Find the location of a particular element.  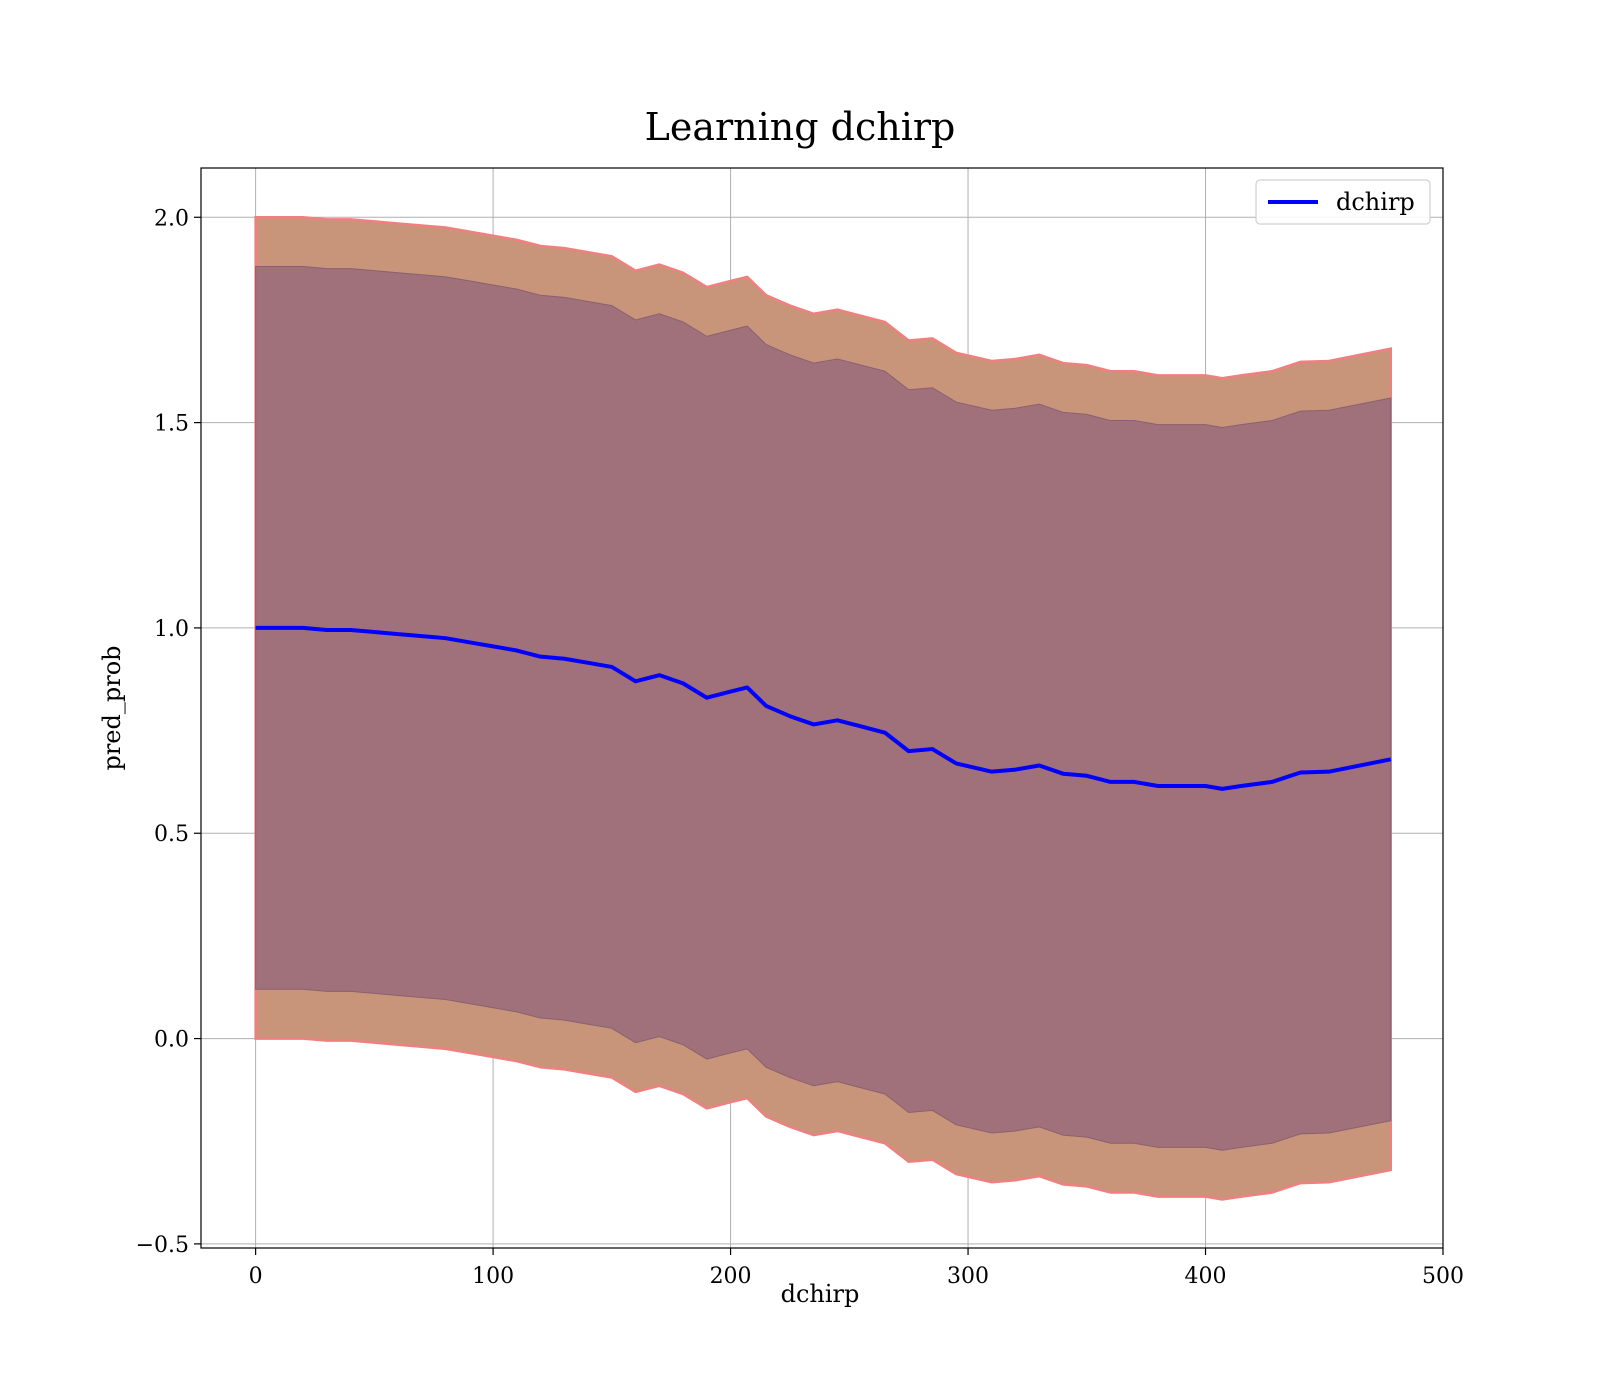

x-tick-label: 0 is located at coordinates (256, 1276).